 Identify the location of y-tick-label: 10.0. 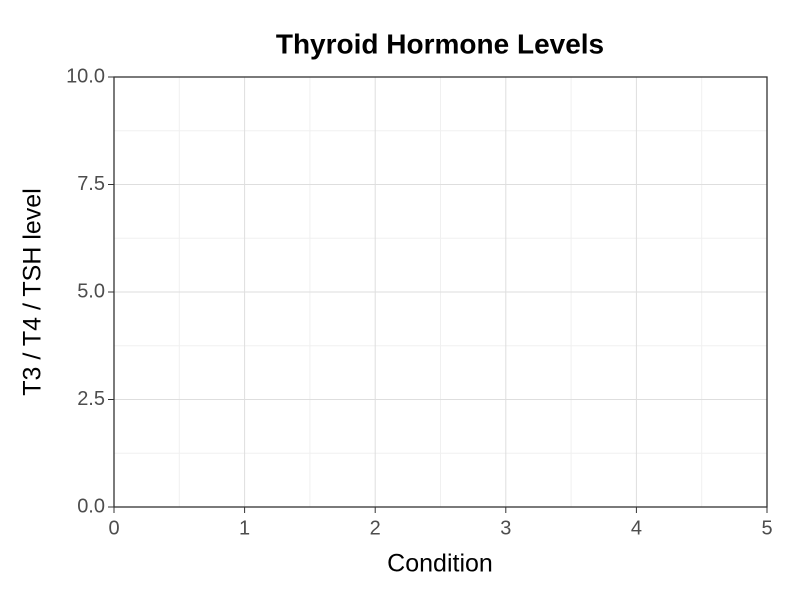
(85, 76).